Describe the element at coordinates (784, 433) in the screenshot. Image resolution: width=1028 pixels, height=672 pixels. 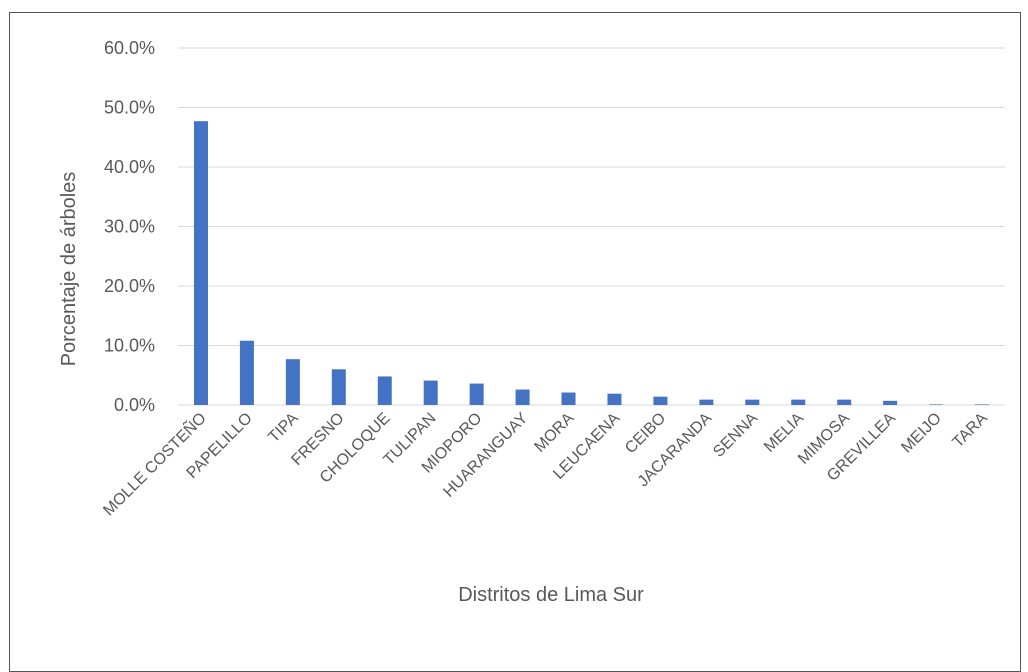
I see `x-tick-label: MELIA` at that location.